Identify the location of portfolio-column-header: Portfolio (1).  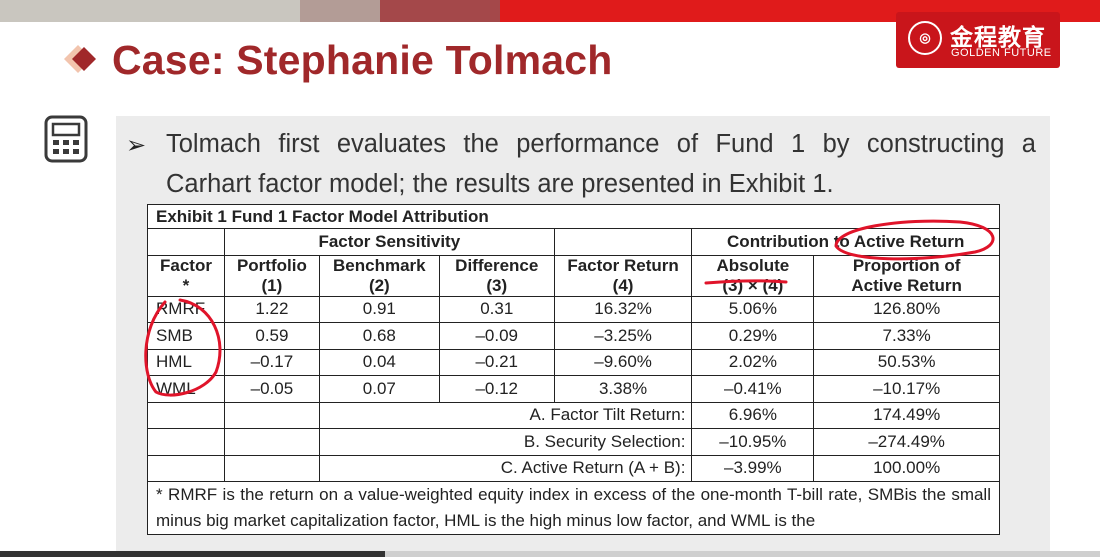
(271, 275).